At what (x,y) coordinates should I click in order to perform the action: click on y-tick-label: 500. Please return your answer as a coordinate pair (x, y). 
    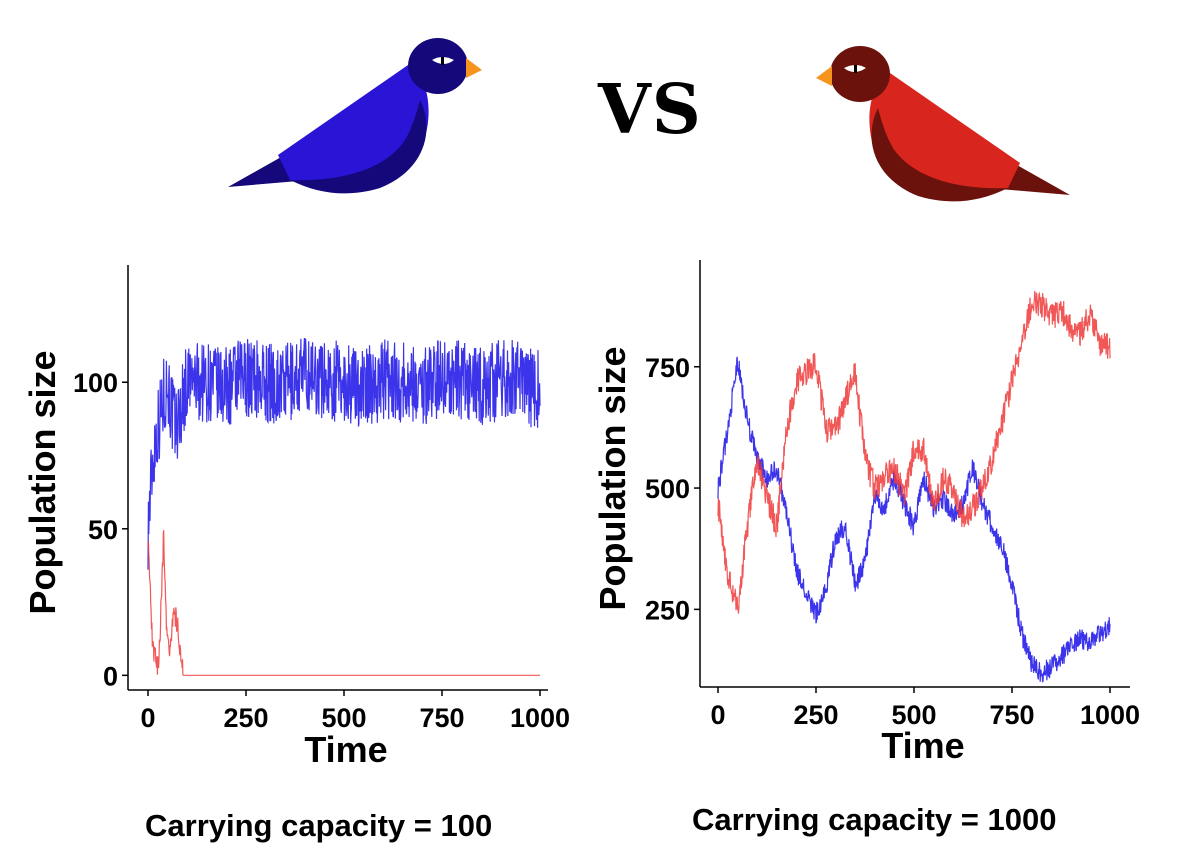
    Looking at the image, I should click on (667, 489).